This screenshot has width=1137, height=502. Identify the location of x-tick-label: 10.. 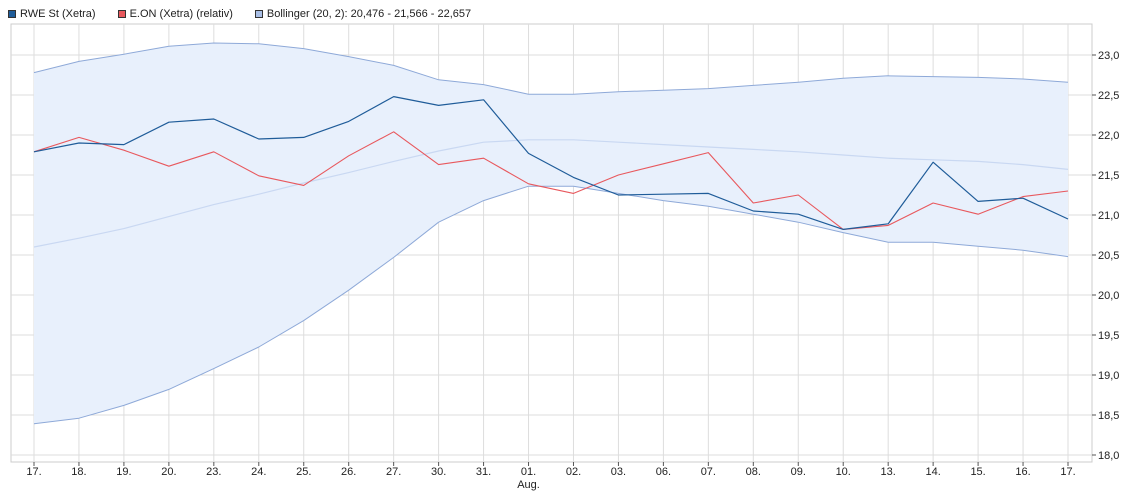
(843, 472).